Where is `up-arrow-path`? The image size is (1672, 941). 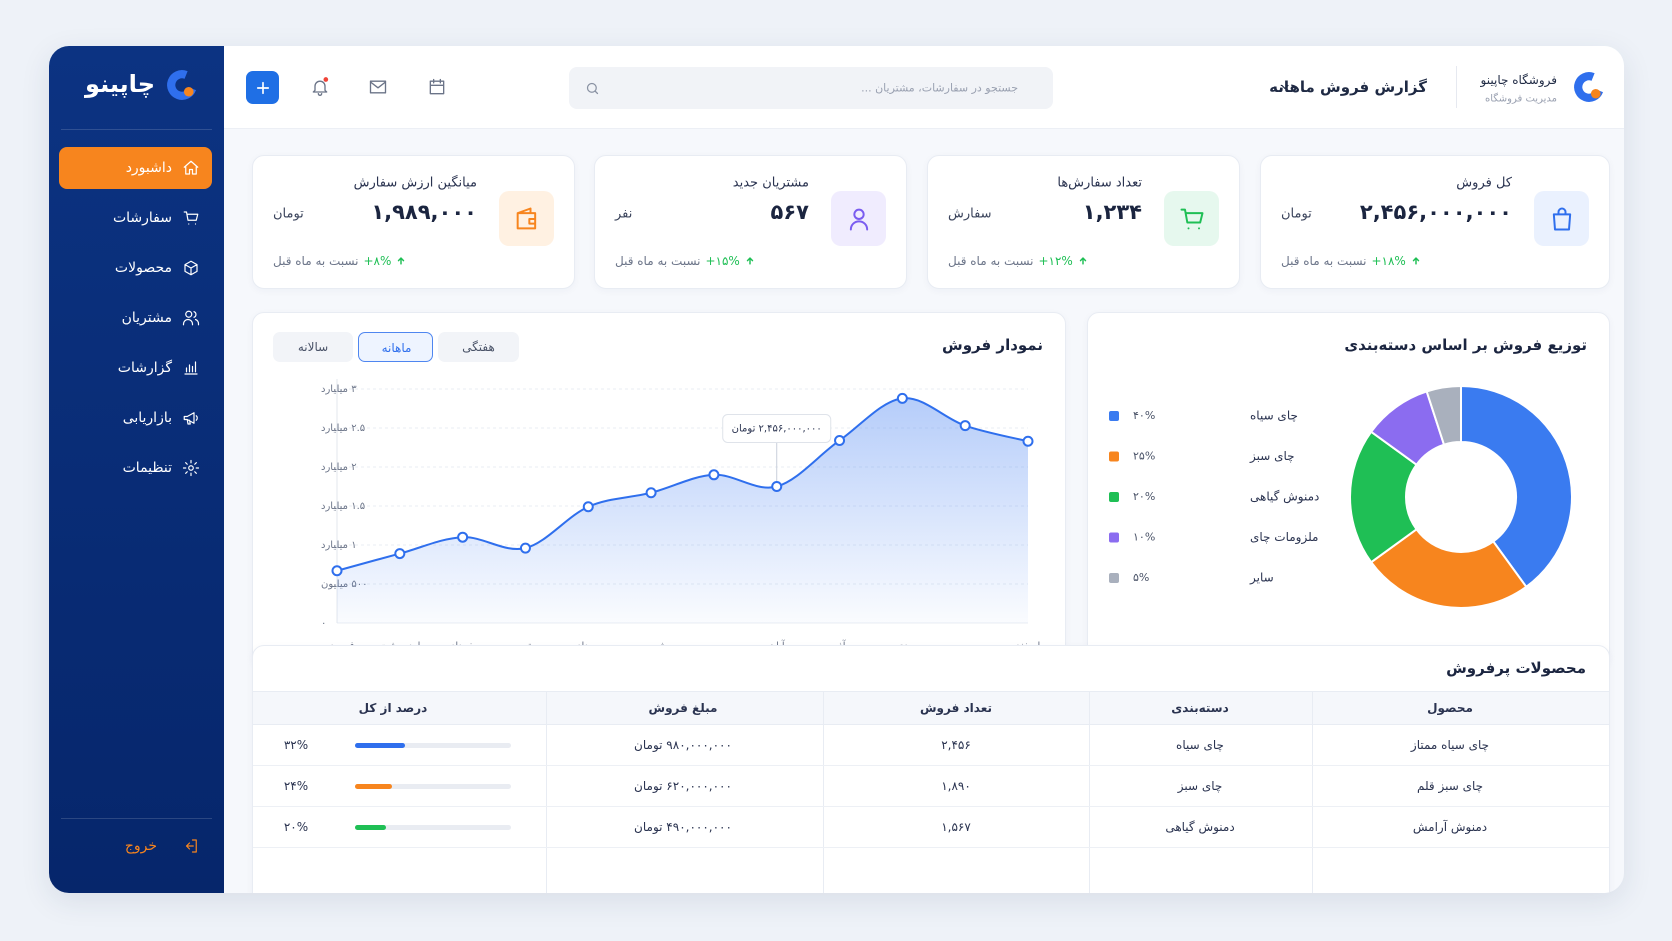 up-arrow-path is located at coordinates (1416, 261).